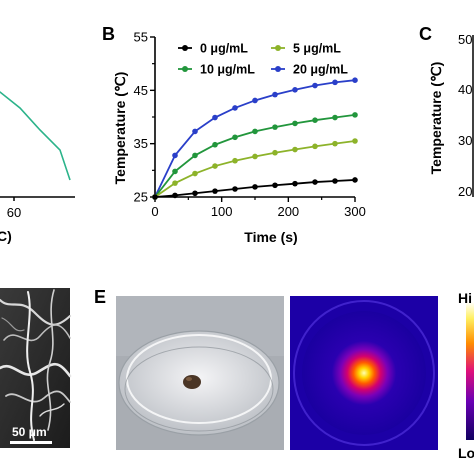 The image size is (474, 474). Describe the element at coordinates (446, 111) in the screenshot. I see `panel-c: C Temperature (℃) 50 40 30 20` at that location.